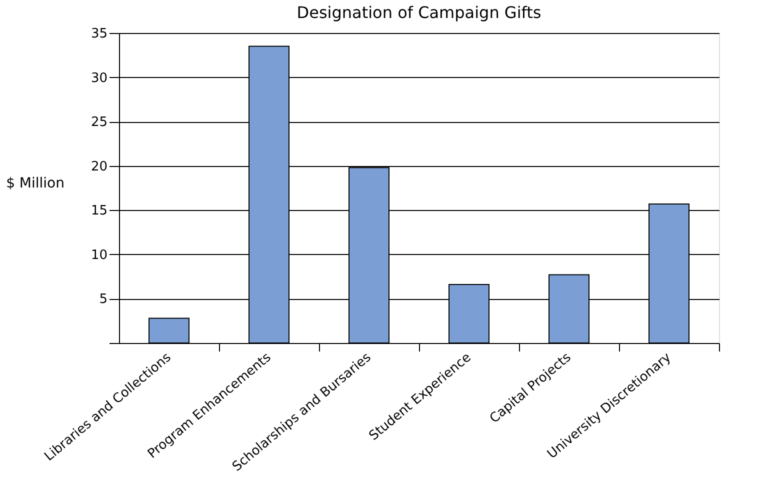 The height and width of the screenshot is (497, 765). I want to click on y-tick-label: 20, so click(99, 166).